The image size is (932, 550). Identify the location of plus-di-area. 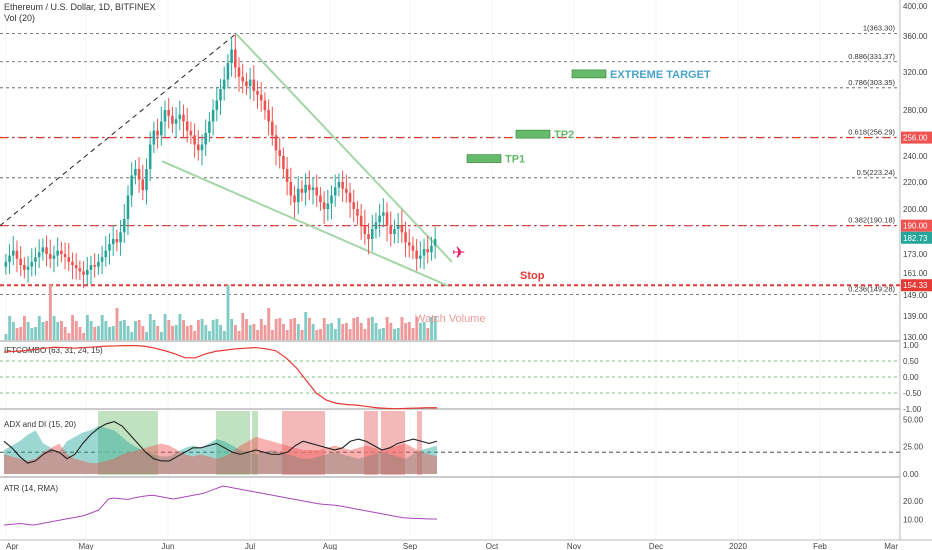
(220, 450).